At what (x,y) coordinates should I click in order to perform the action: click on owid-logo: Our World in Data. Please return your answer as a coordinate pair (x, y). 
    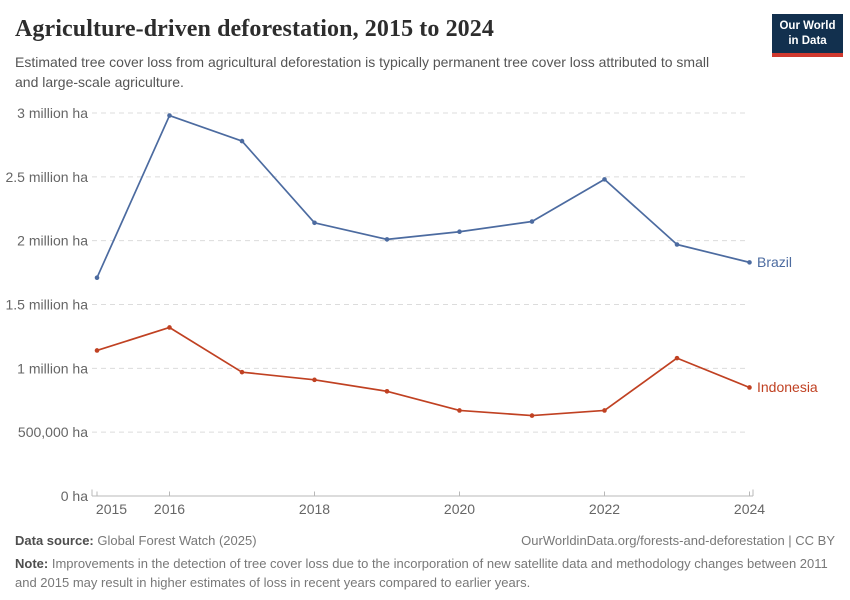
    Looking at the image, I should click on (807, 35).